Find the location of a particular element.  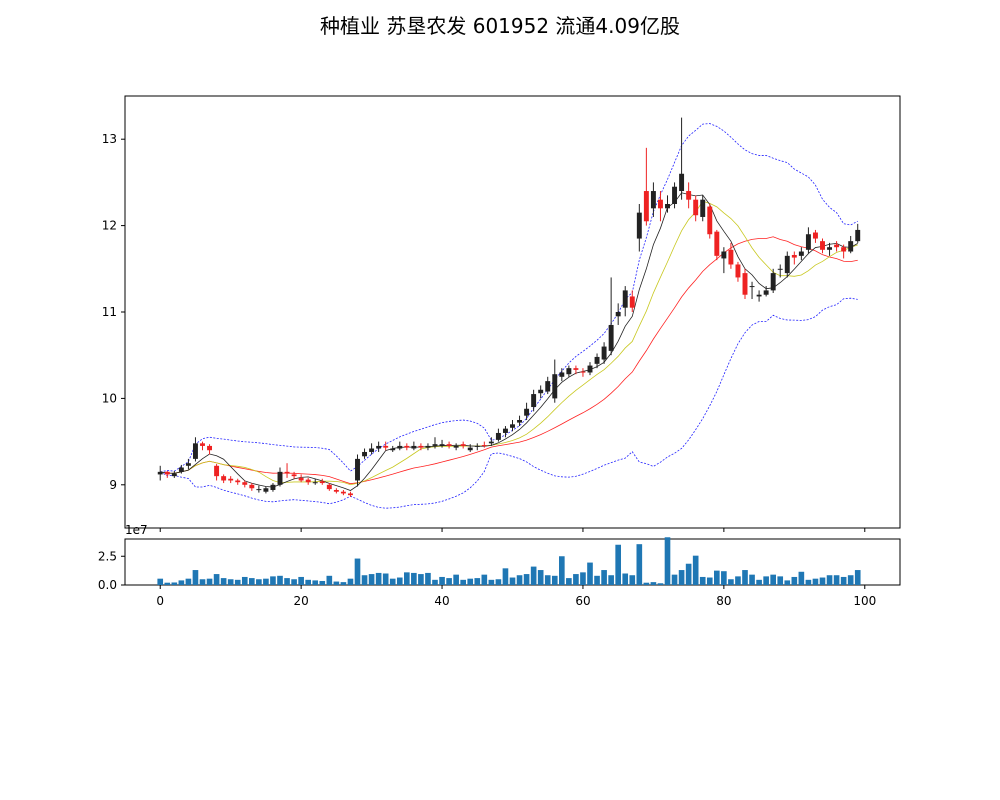

volume-scale-label: 1e7 is located at coordinates (136, 530).